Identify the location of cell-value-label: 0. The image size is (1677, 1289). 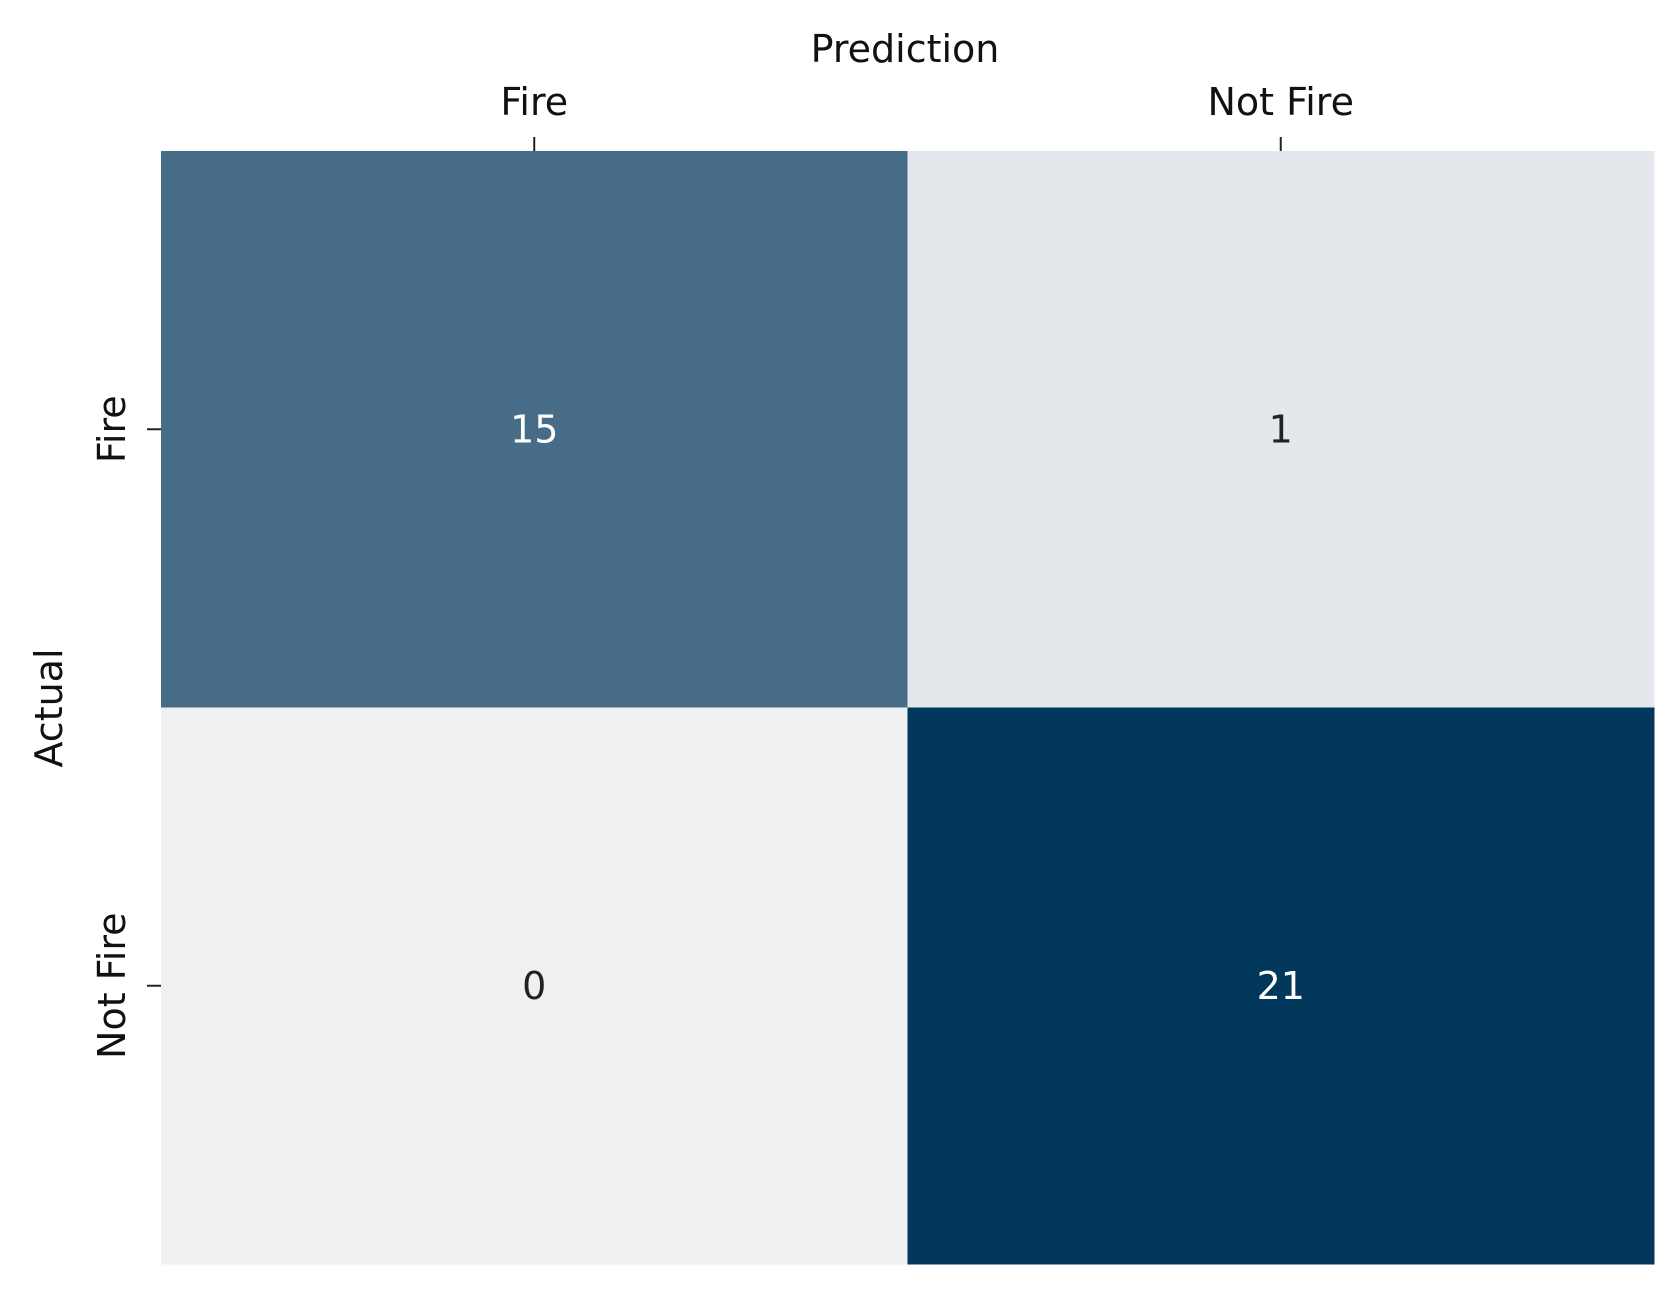
(534, 986).